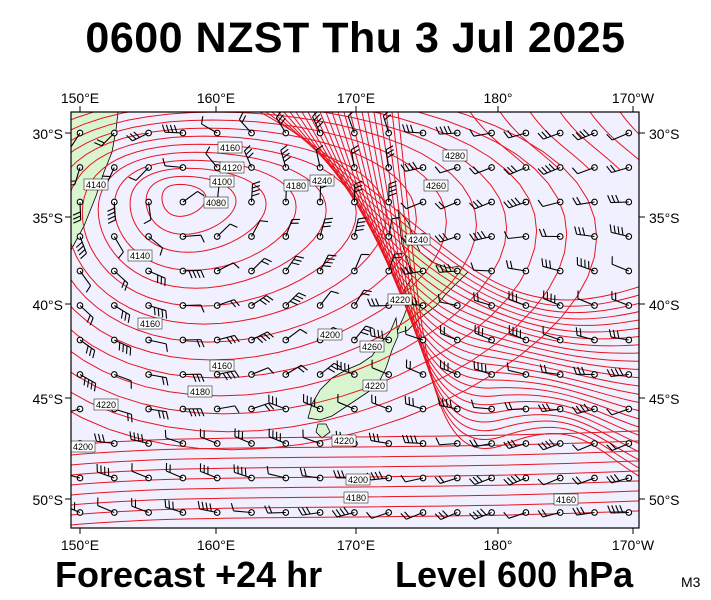 This screenshot has height=600, width=711. Describe the element at coordinates (629, 123) in the screenshot. I see `contour-line` at that location.